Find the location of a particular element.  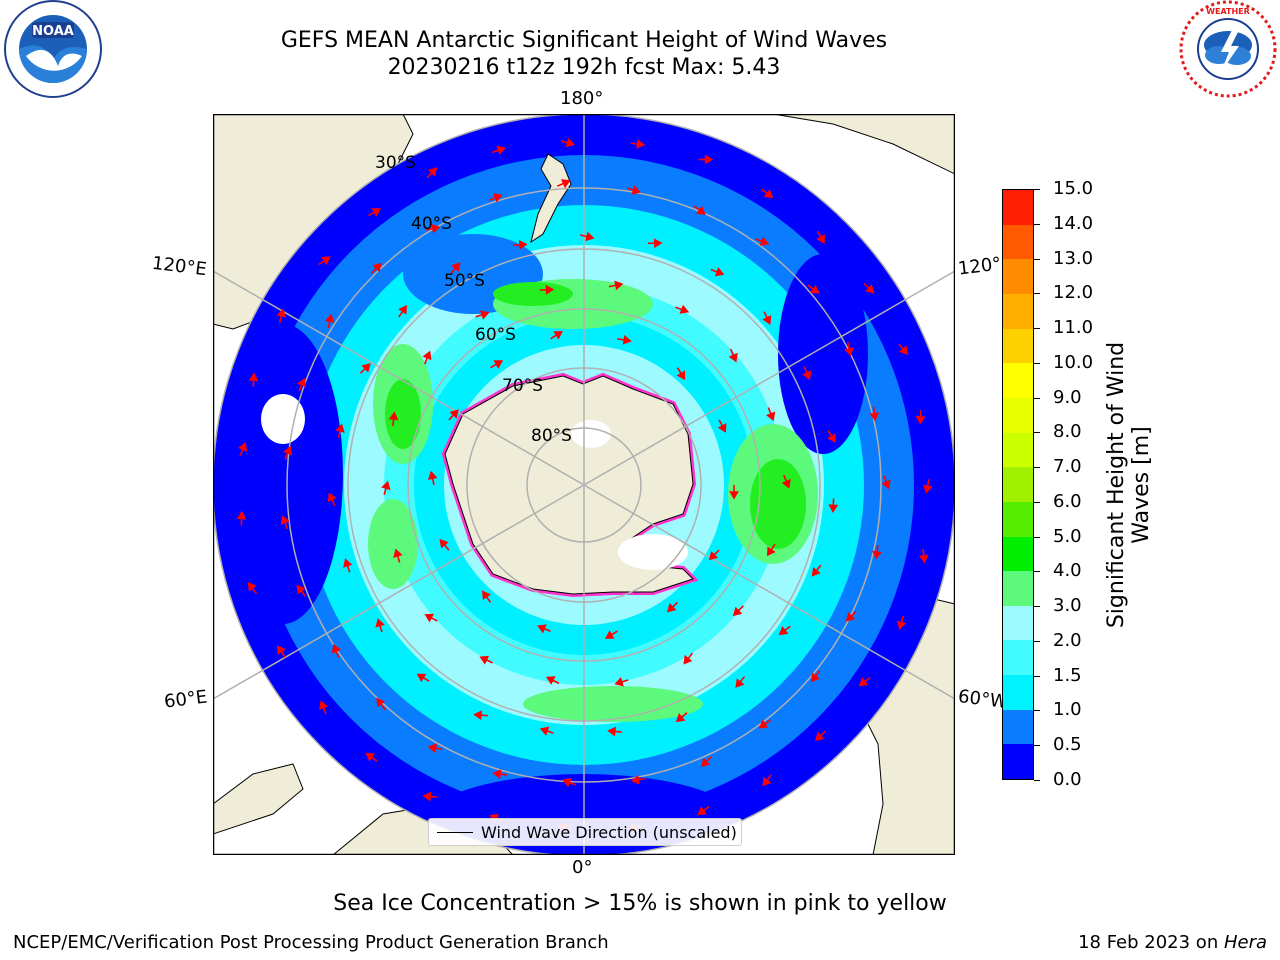

colorbar-tick-label: 11.0 is located at coordinates (1073, 328).